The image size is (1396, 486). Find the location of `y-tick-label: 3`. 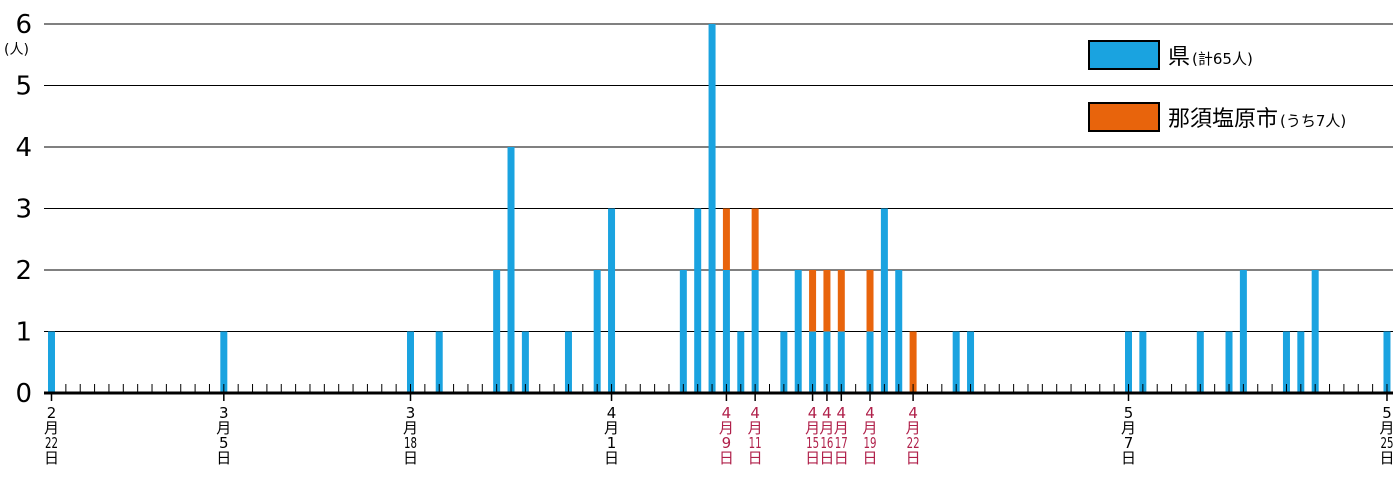

y-tick-label: 3 is located at coordinates (23, 210).